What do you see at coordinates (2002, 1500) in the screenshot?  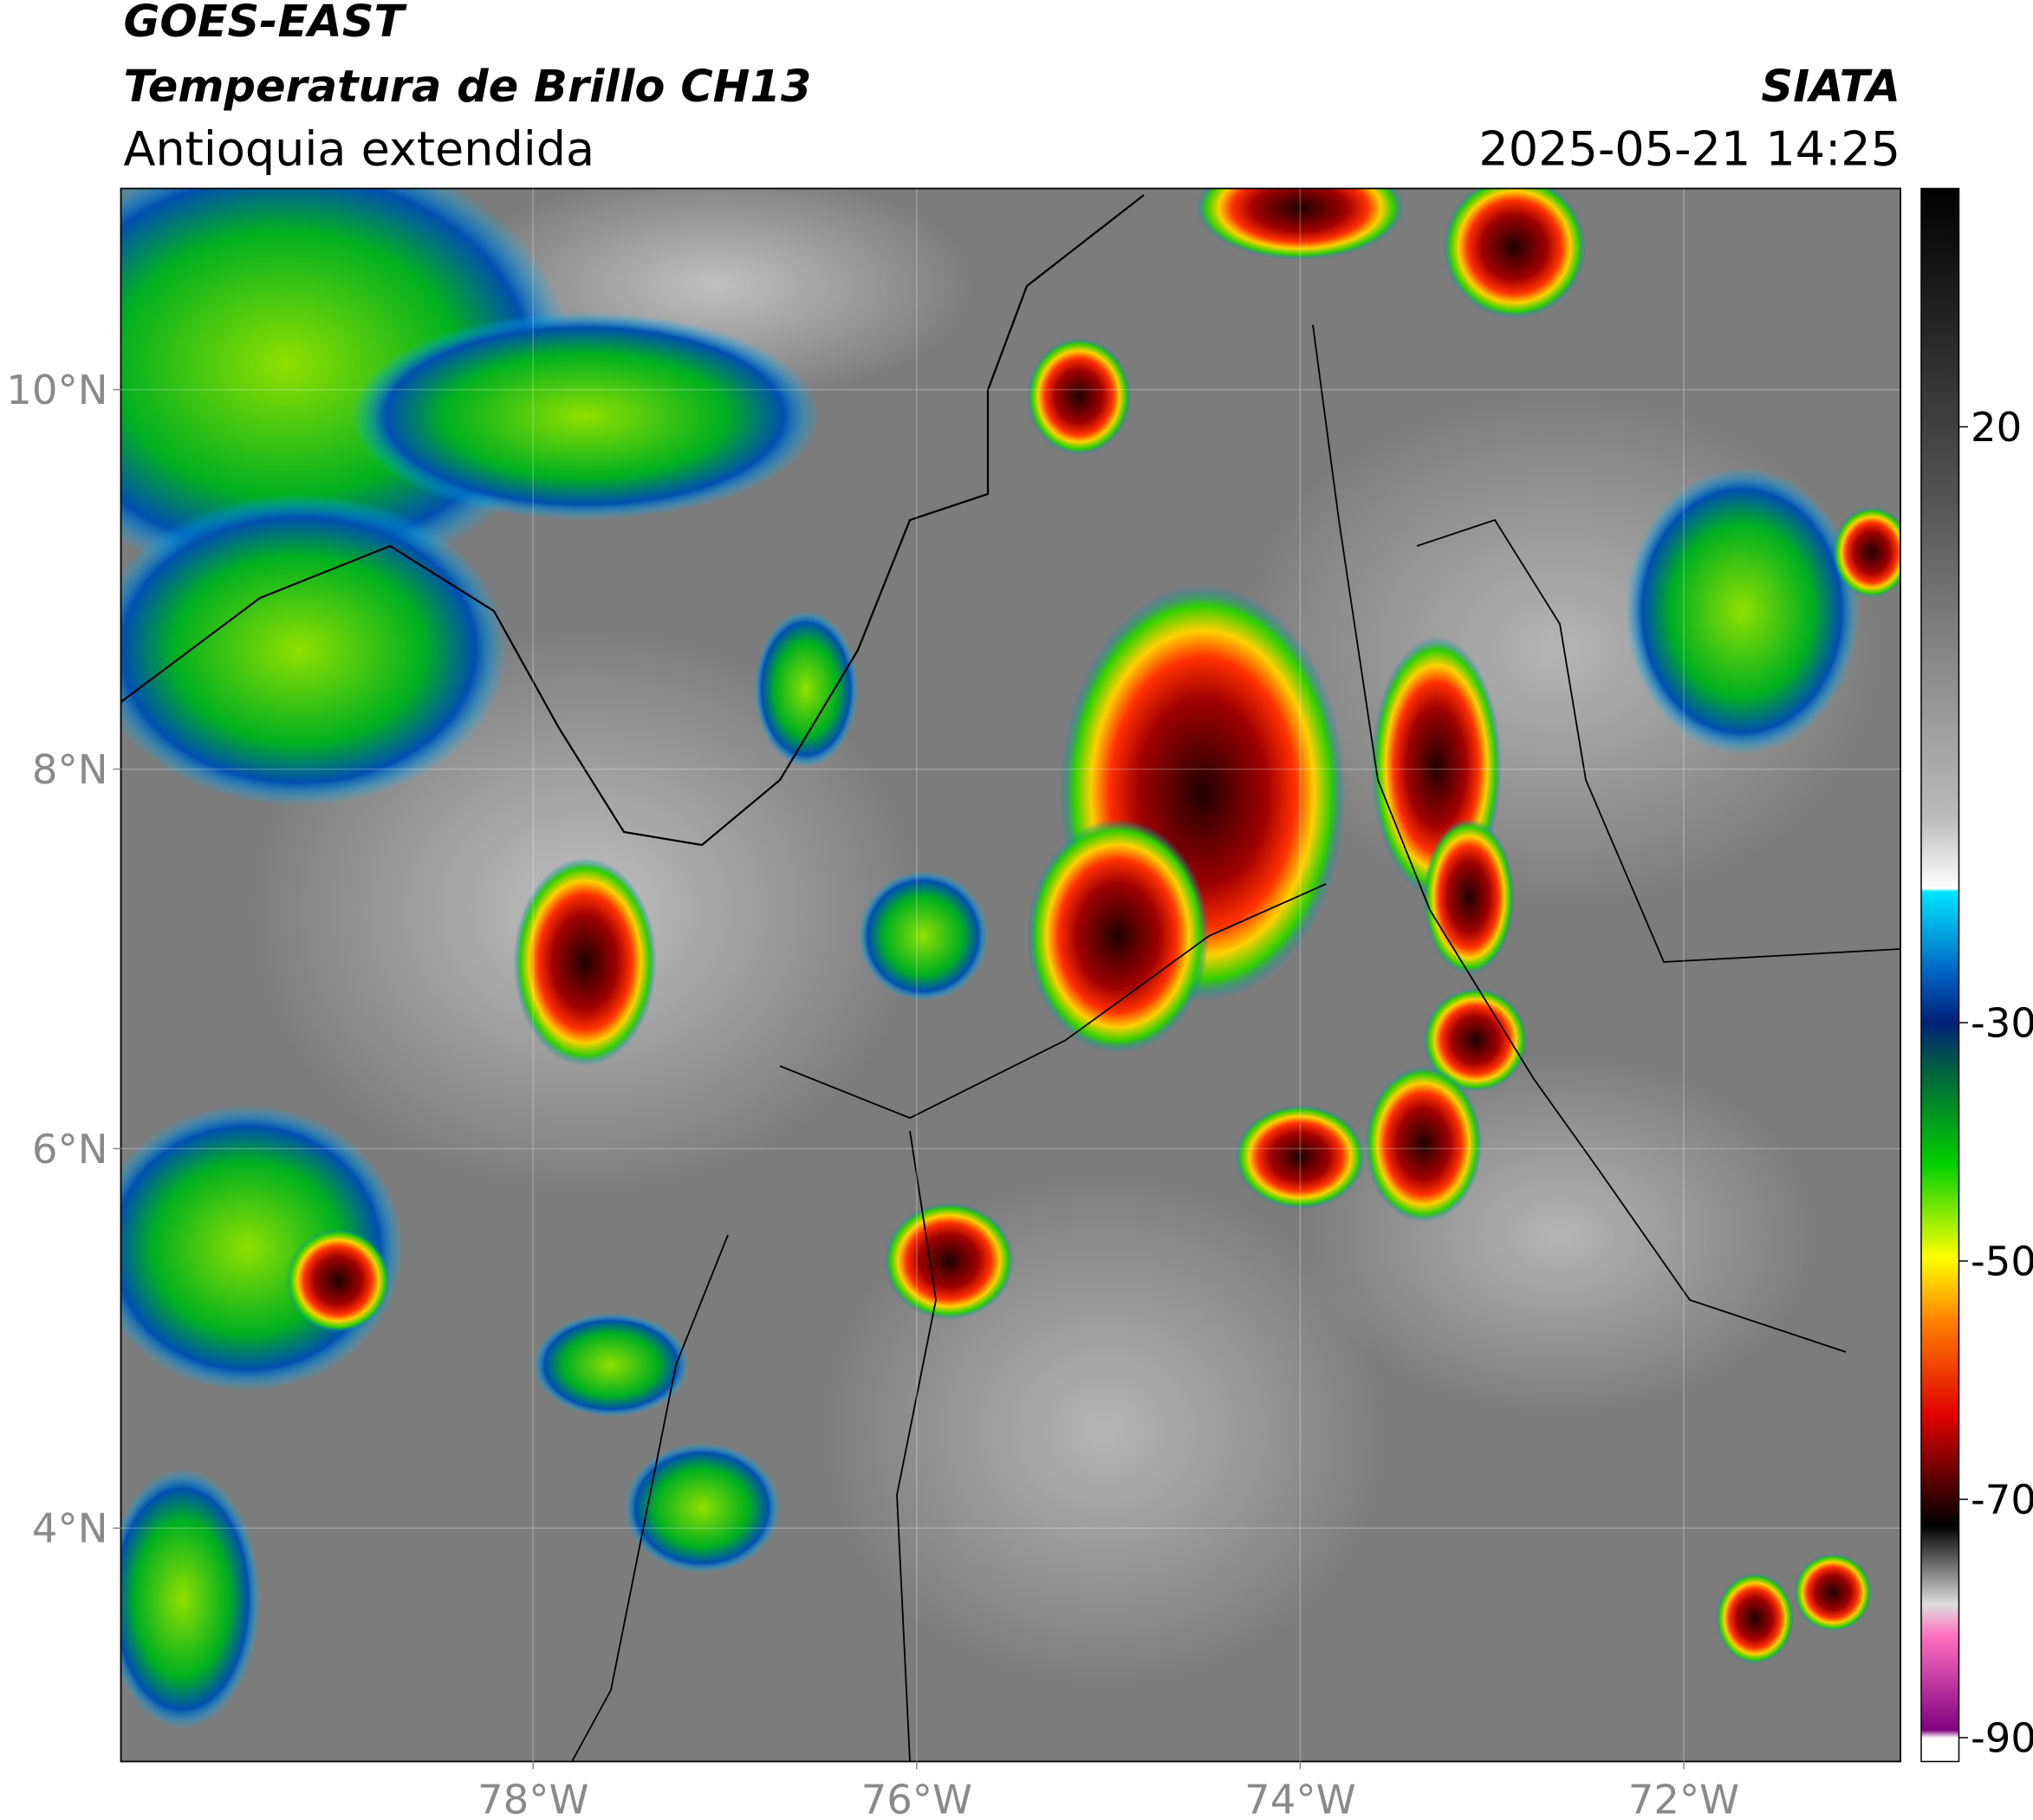 I see `colorbar-tick-label: -70` at bounding box center [2002, 1500].